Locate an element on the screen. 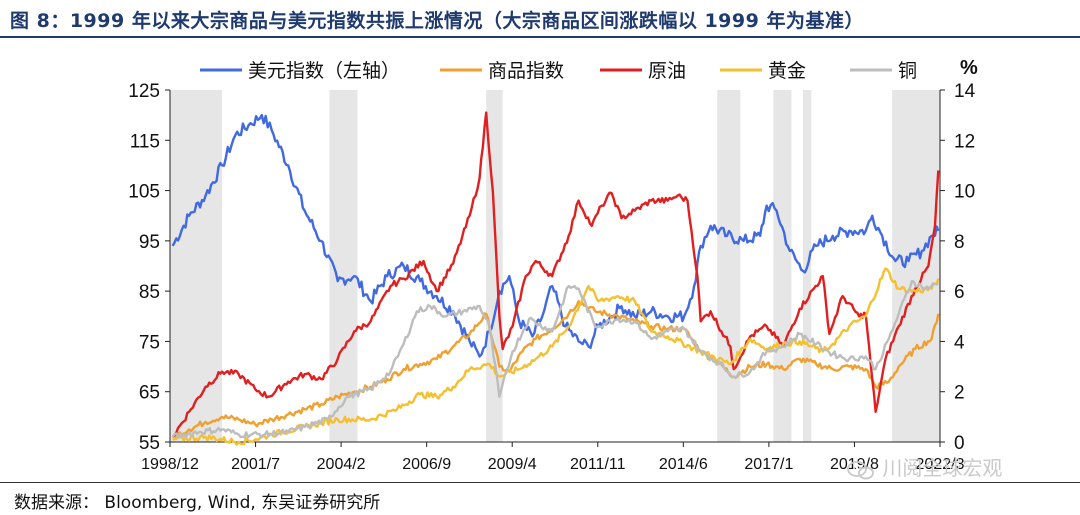 The image size is (1080, 515). title-rule is located at coordinates (540, 37).